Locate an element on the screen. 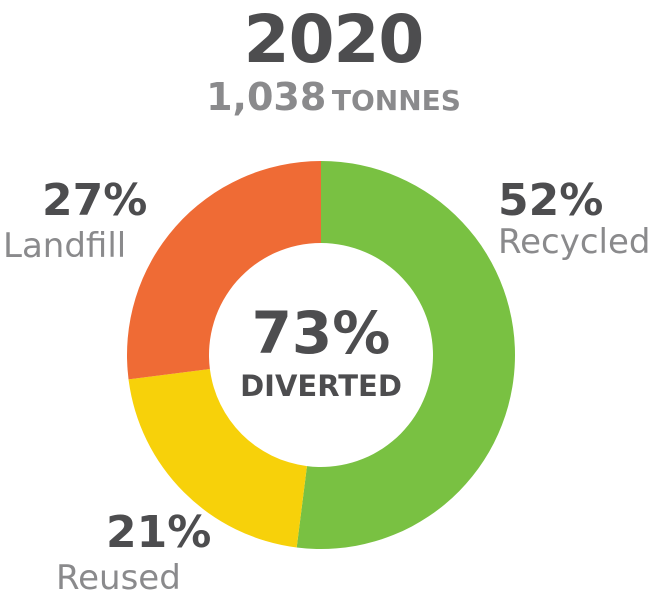  diverted-percent: 73% is located at coordinates (321, 333).